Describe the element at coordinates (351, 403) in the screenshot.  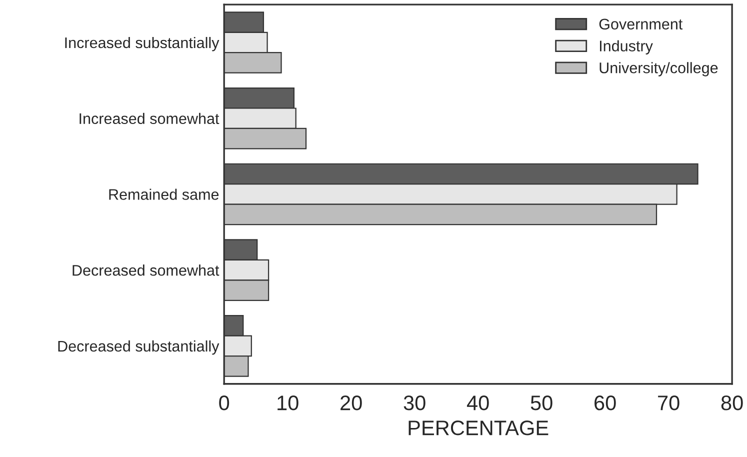
I see `x-tick-label: 20` at that location.